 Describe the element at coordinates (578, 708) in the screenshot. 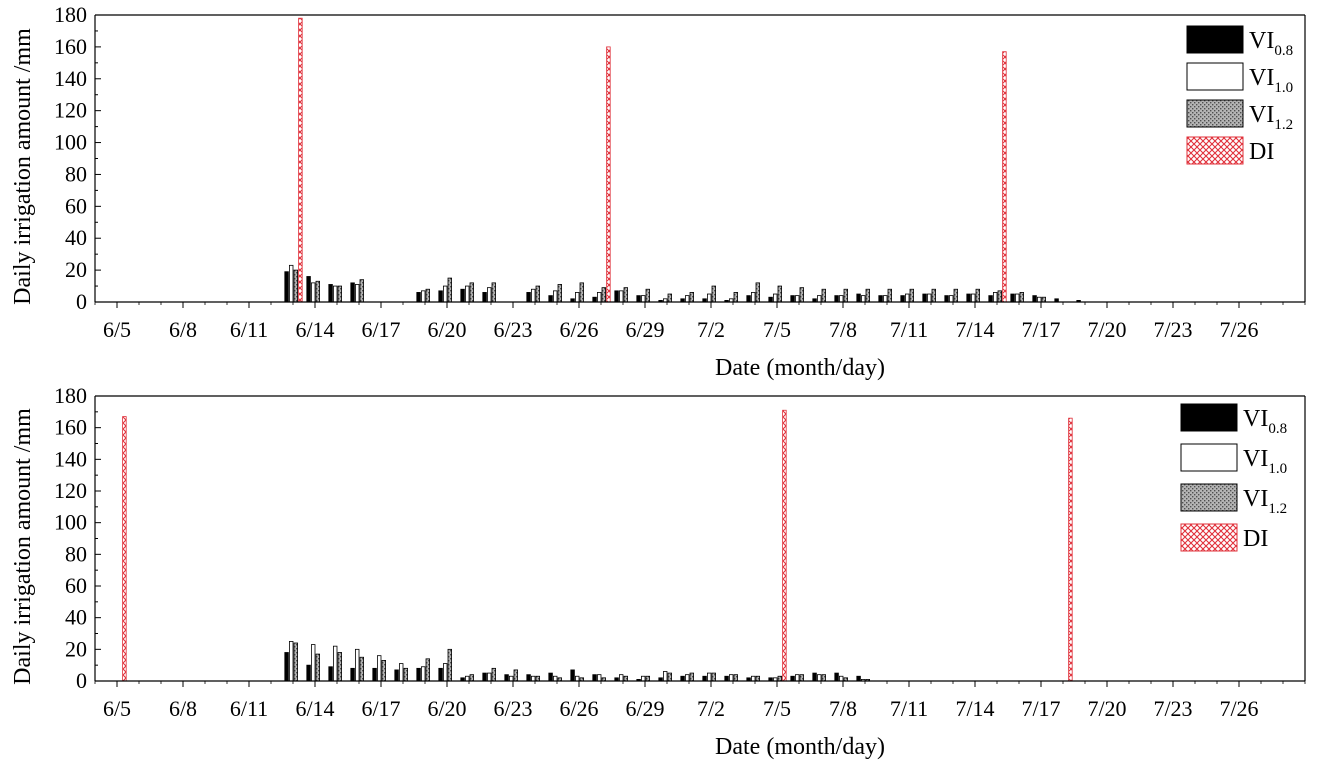

I see `x-tick-label: 6/26` at that location.